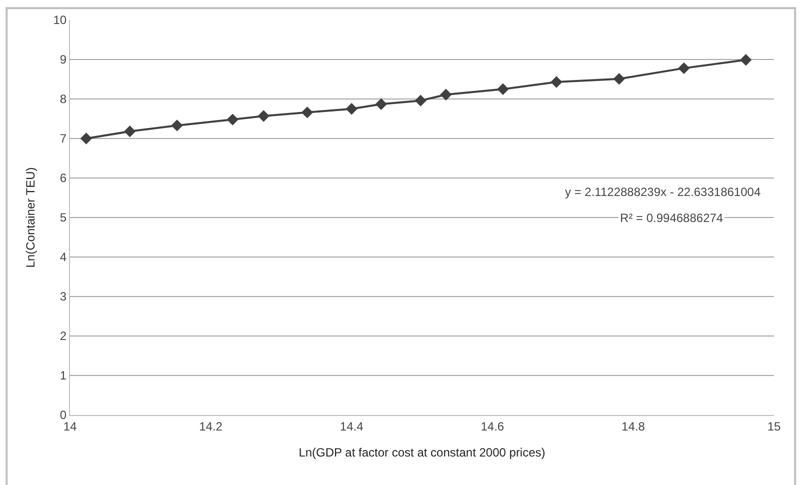 The width and height of the screenshot is (804, 485). Describe the element at coordinates (63, 139) in the screenshot. I see `y-tick-label: 7` at that location.